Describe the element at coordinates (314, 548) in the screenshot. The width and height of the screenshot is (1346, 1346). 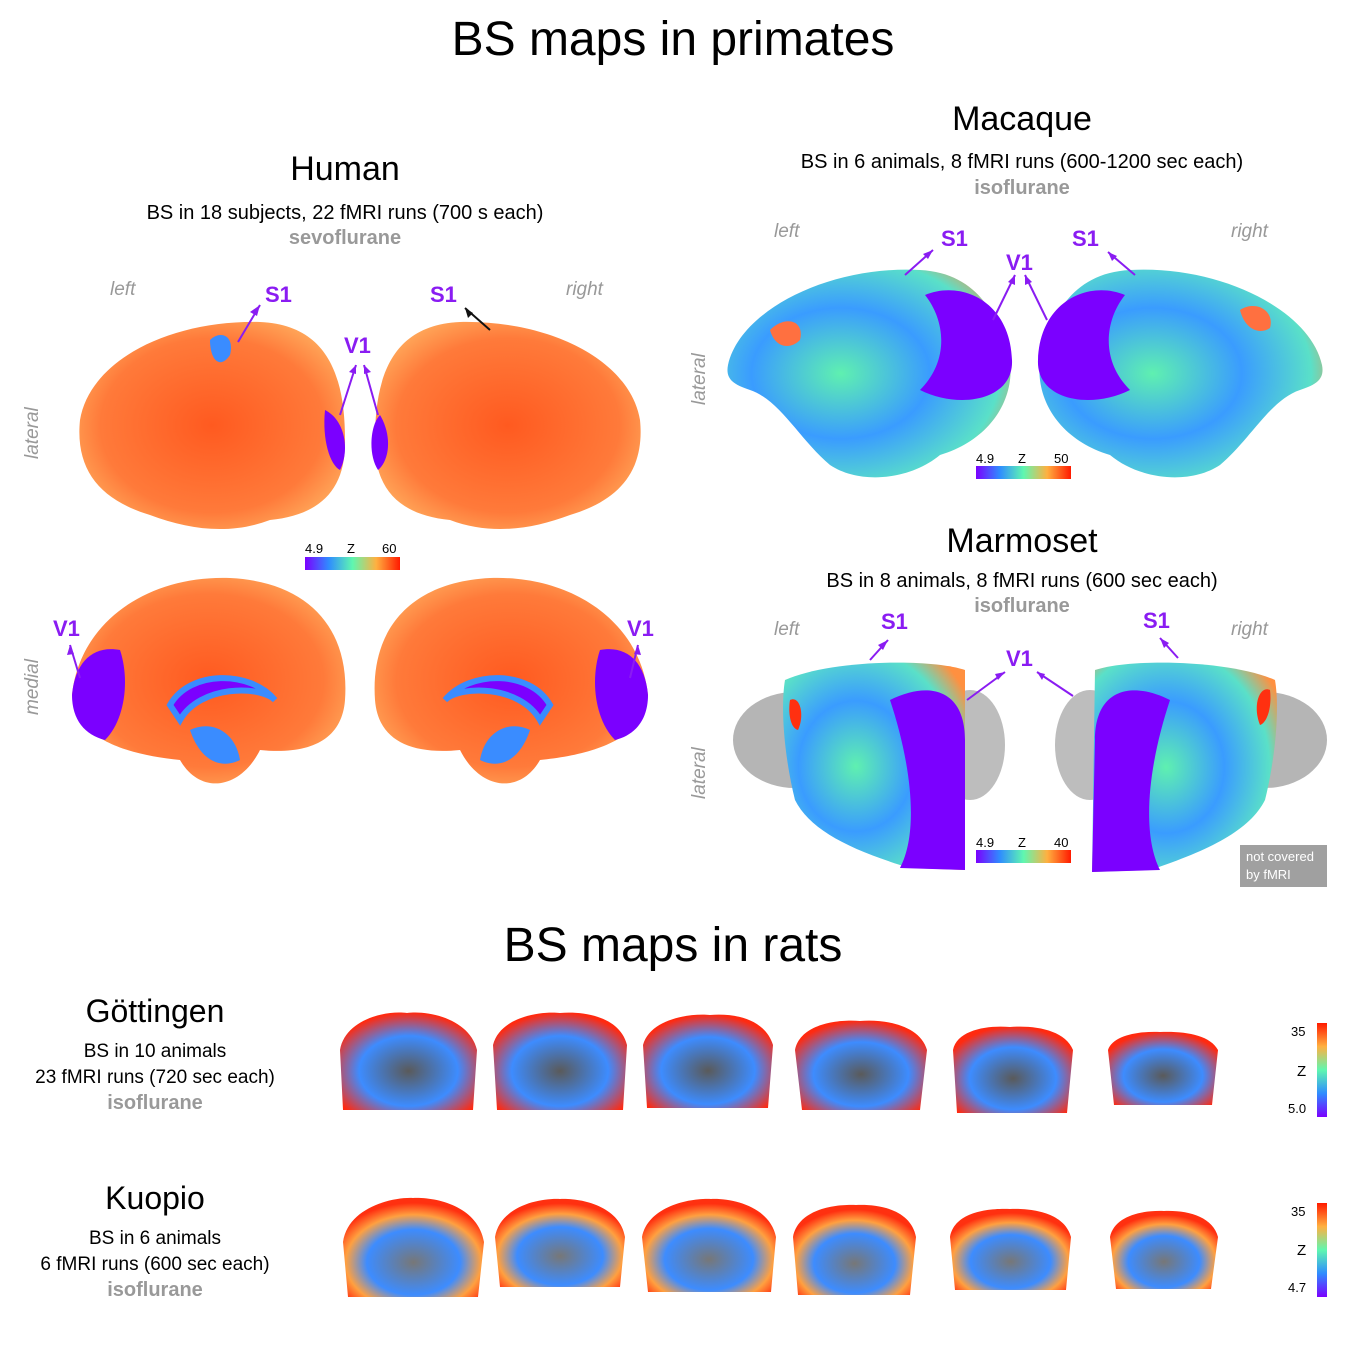
I see `human-cb-min: 4.9` at that location.